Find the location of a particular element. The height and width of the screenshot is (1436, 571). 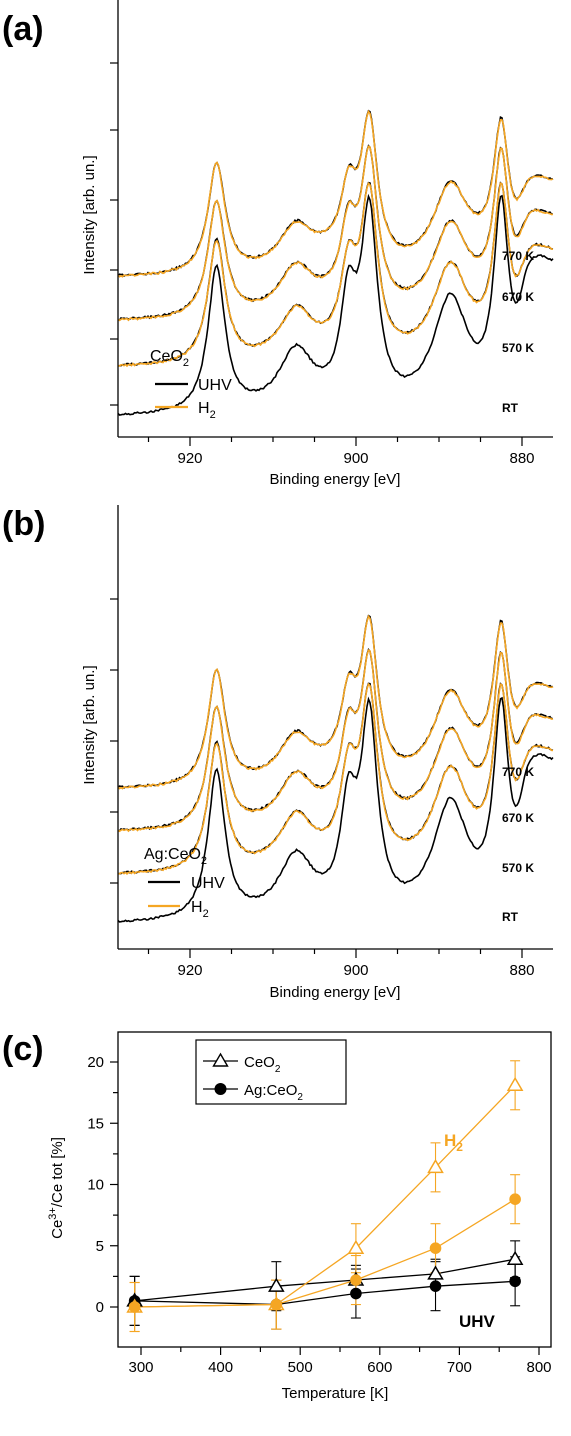

panel-b-xtick-880: 880 is located at coordinates (521, 970).